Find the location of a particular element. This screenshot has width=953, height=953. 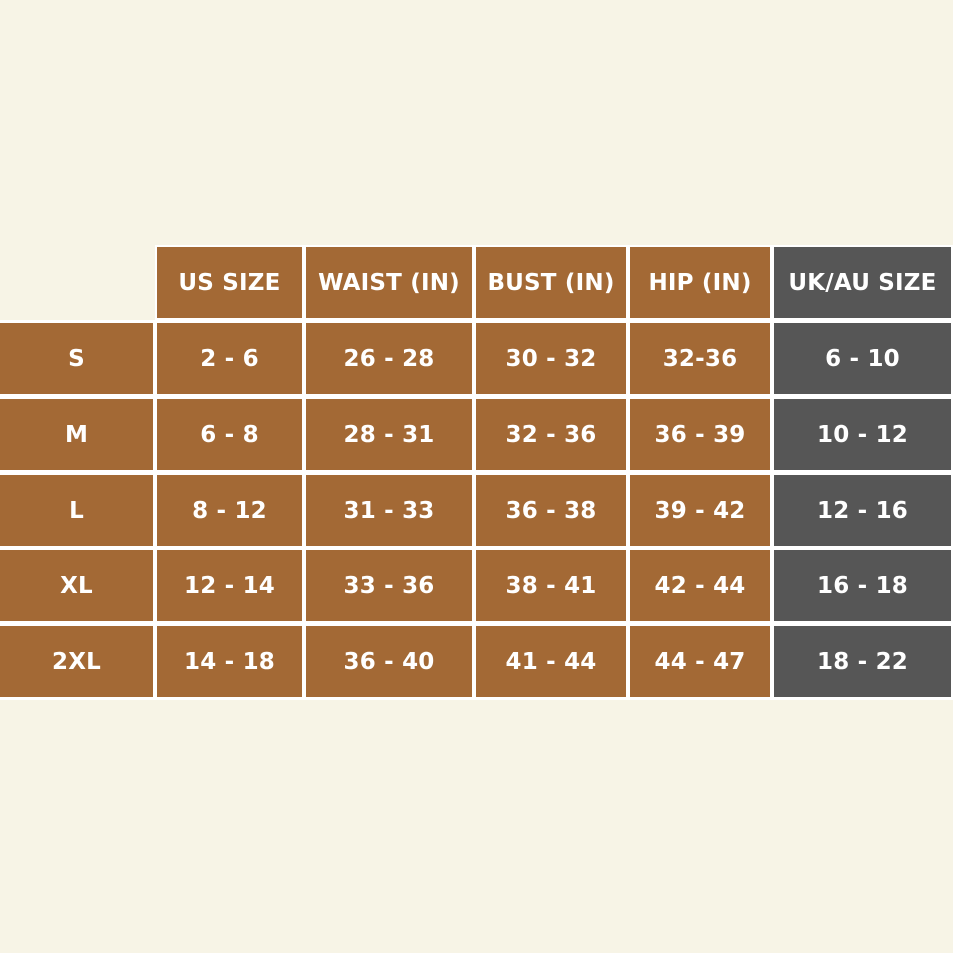

cell-waist: 36 - 40 is located at coordinates (389, 661).